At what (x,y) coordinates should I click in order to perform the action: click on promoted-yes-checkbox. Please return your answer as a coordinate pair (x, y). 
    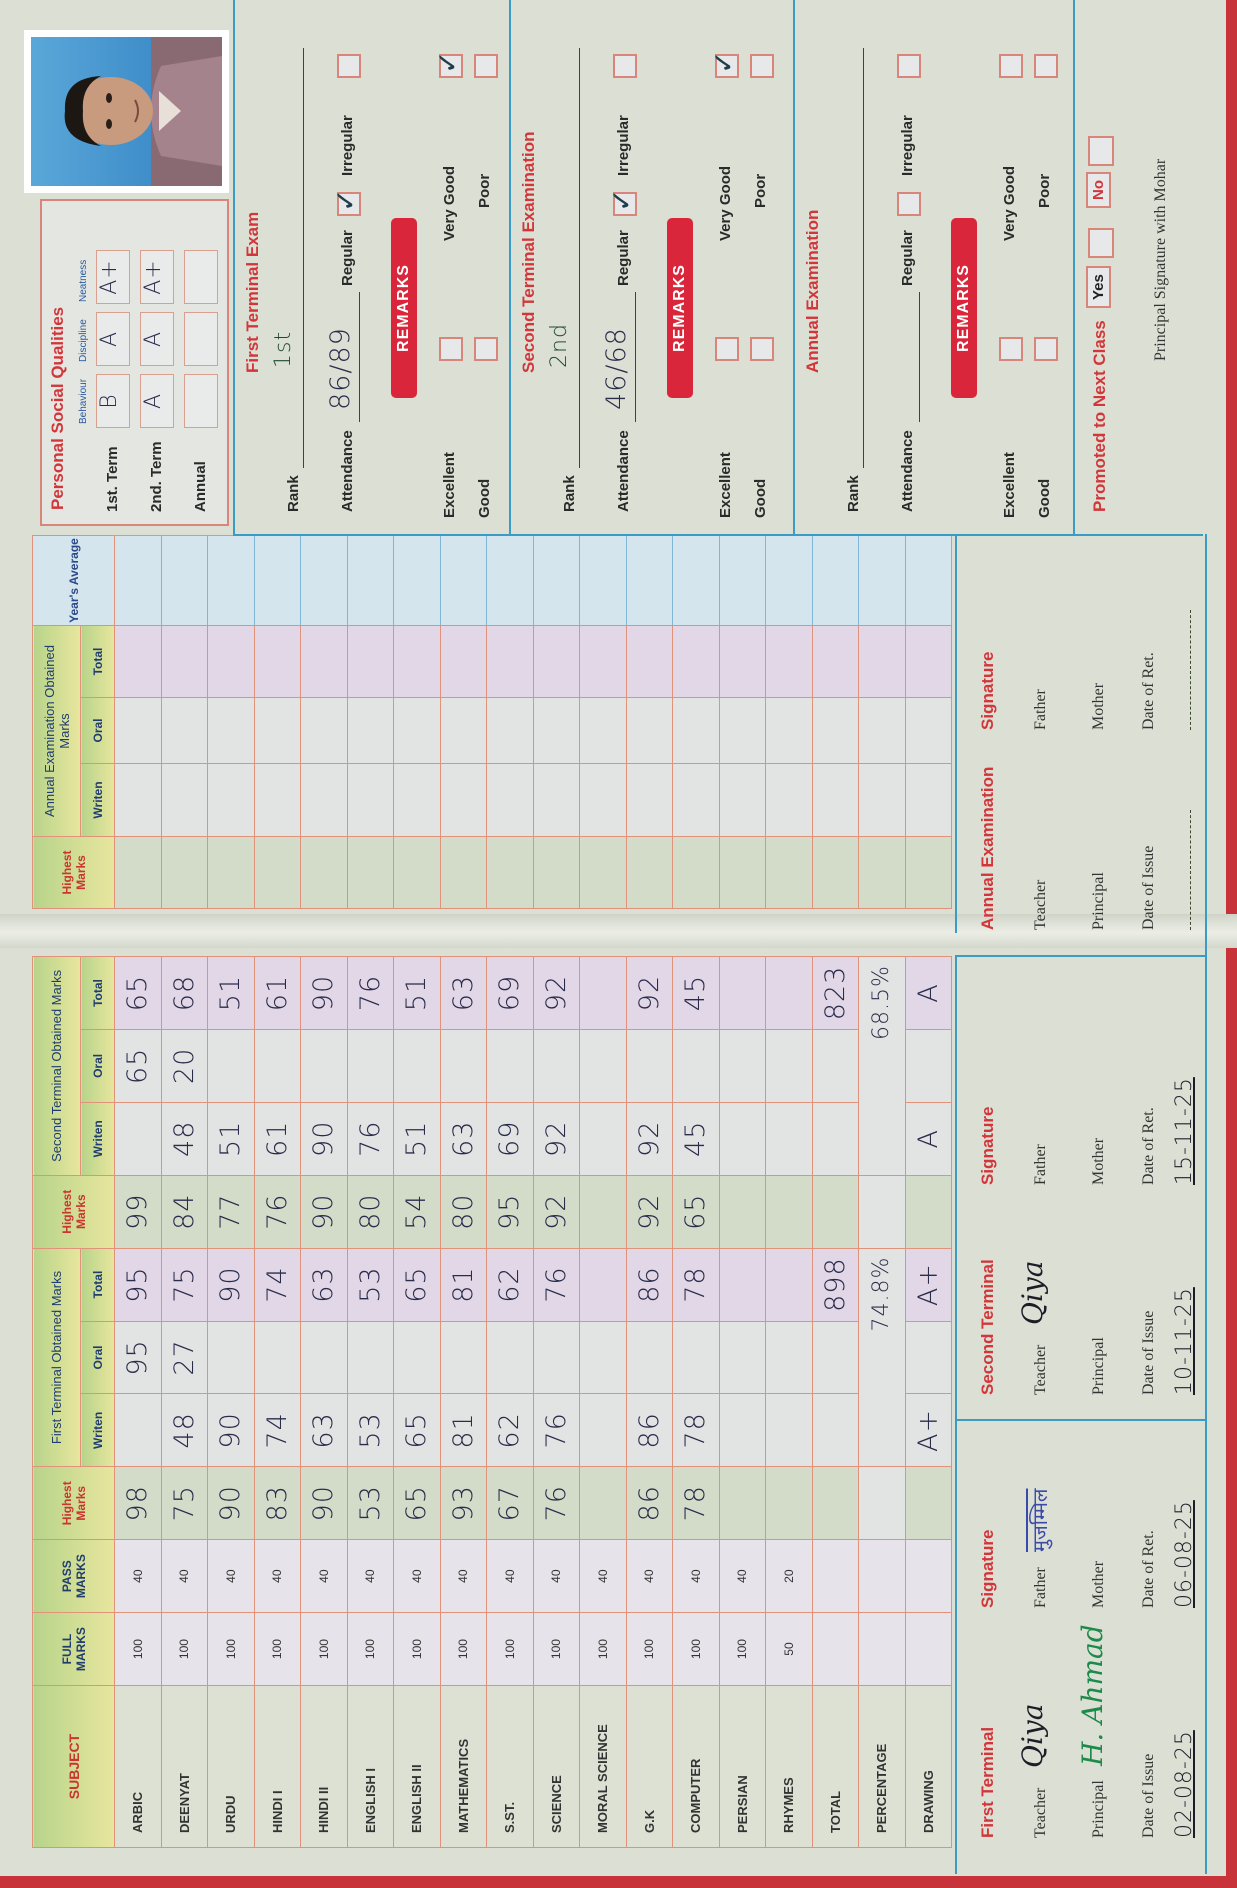
    Looking at the image, I should click on (1101, 243).